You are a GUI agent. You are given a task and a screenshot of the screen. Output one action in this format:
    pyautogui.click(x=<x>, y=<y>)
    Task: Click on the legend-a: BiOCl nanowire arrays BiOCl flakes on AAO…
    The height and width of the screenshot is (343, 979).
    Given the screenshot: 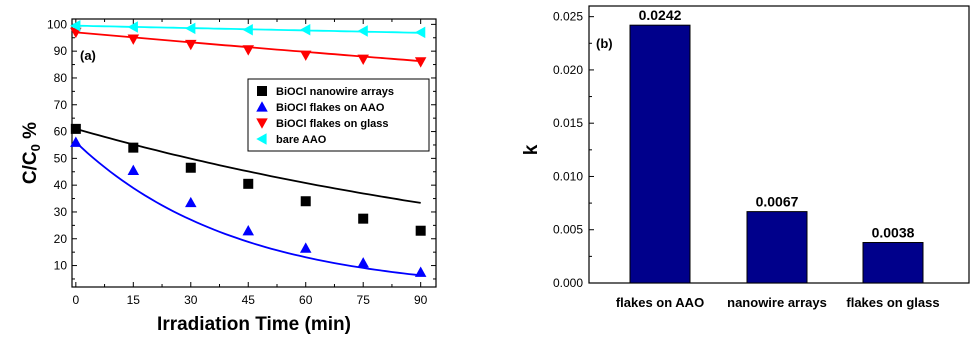 What is the action you would take?
    pyautogui.click(x=338, y=115)
    